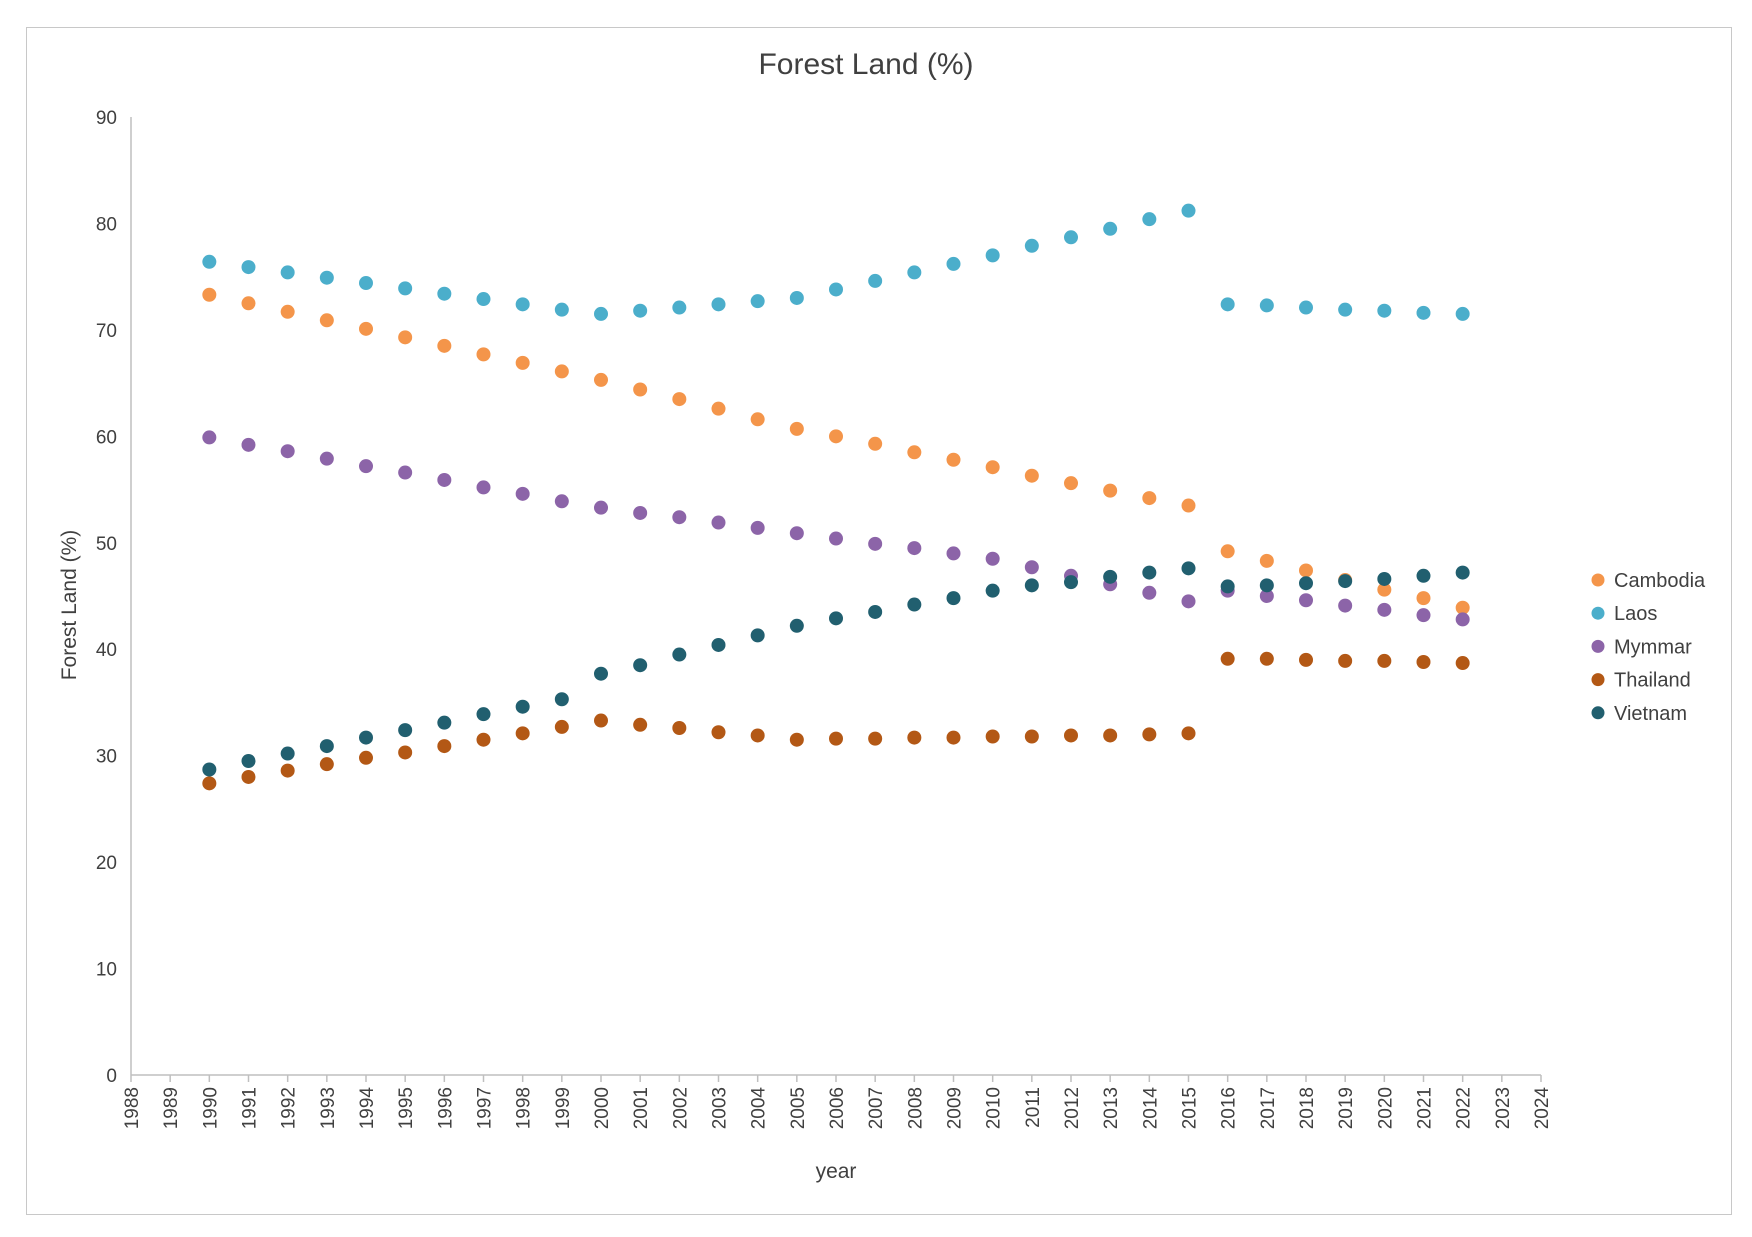 Image resolution: width=1752 pixels, height=1237 pixels. Describe the element at coordinates (1503, 1108) in the screenshot. I see `x-tick-label: 2023` at that location.